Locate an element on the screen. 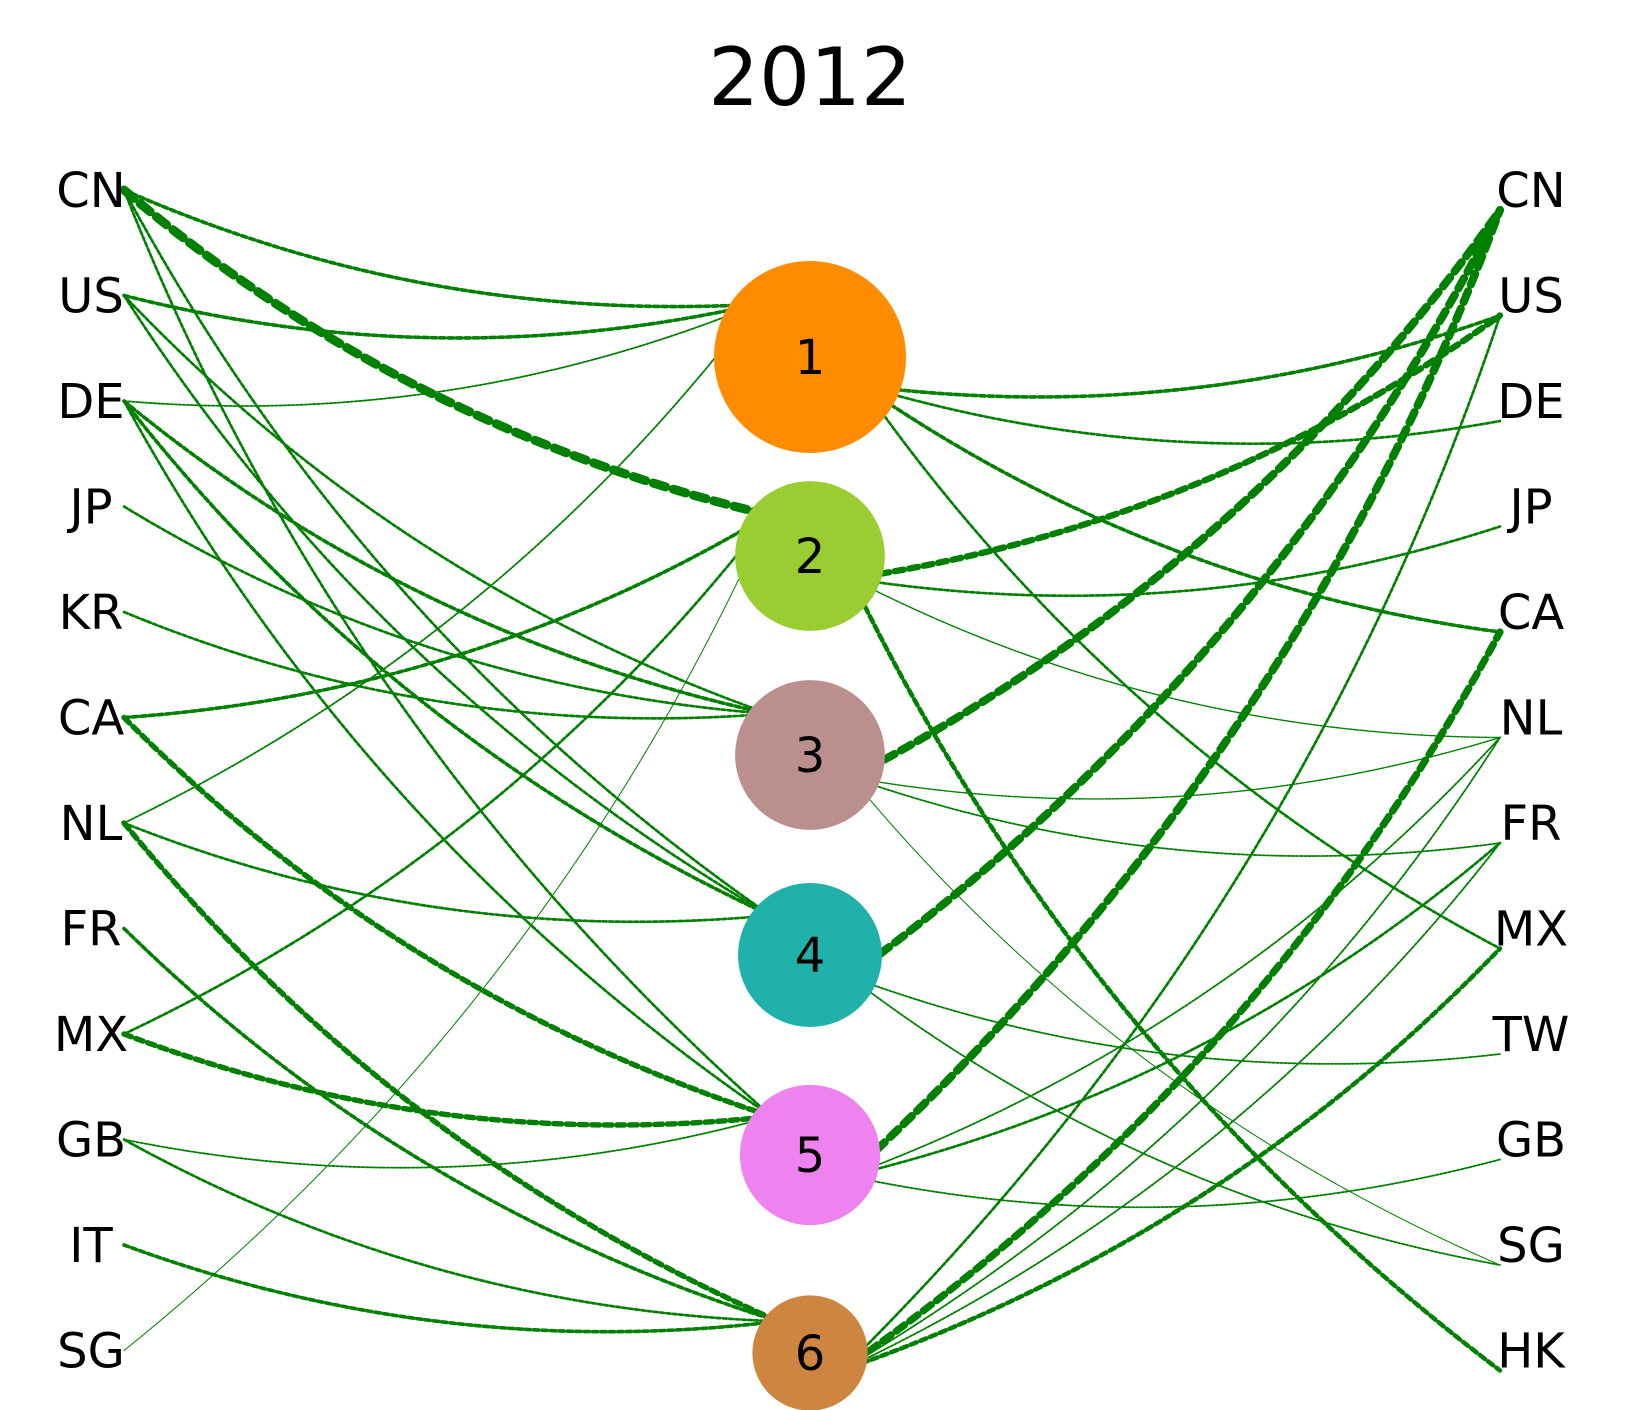 The width and height of the screenshot is (1627, 1410). right-label-cn: CN is located at coordinates (1530, 191).